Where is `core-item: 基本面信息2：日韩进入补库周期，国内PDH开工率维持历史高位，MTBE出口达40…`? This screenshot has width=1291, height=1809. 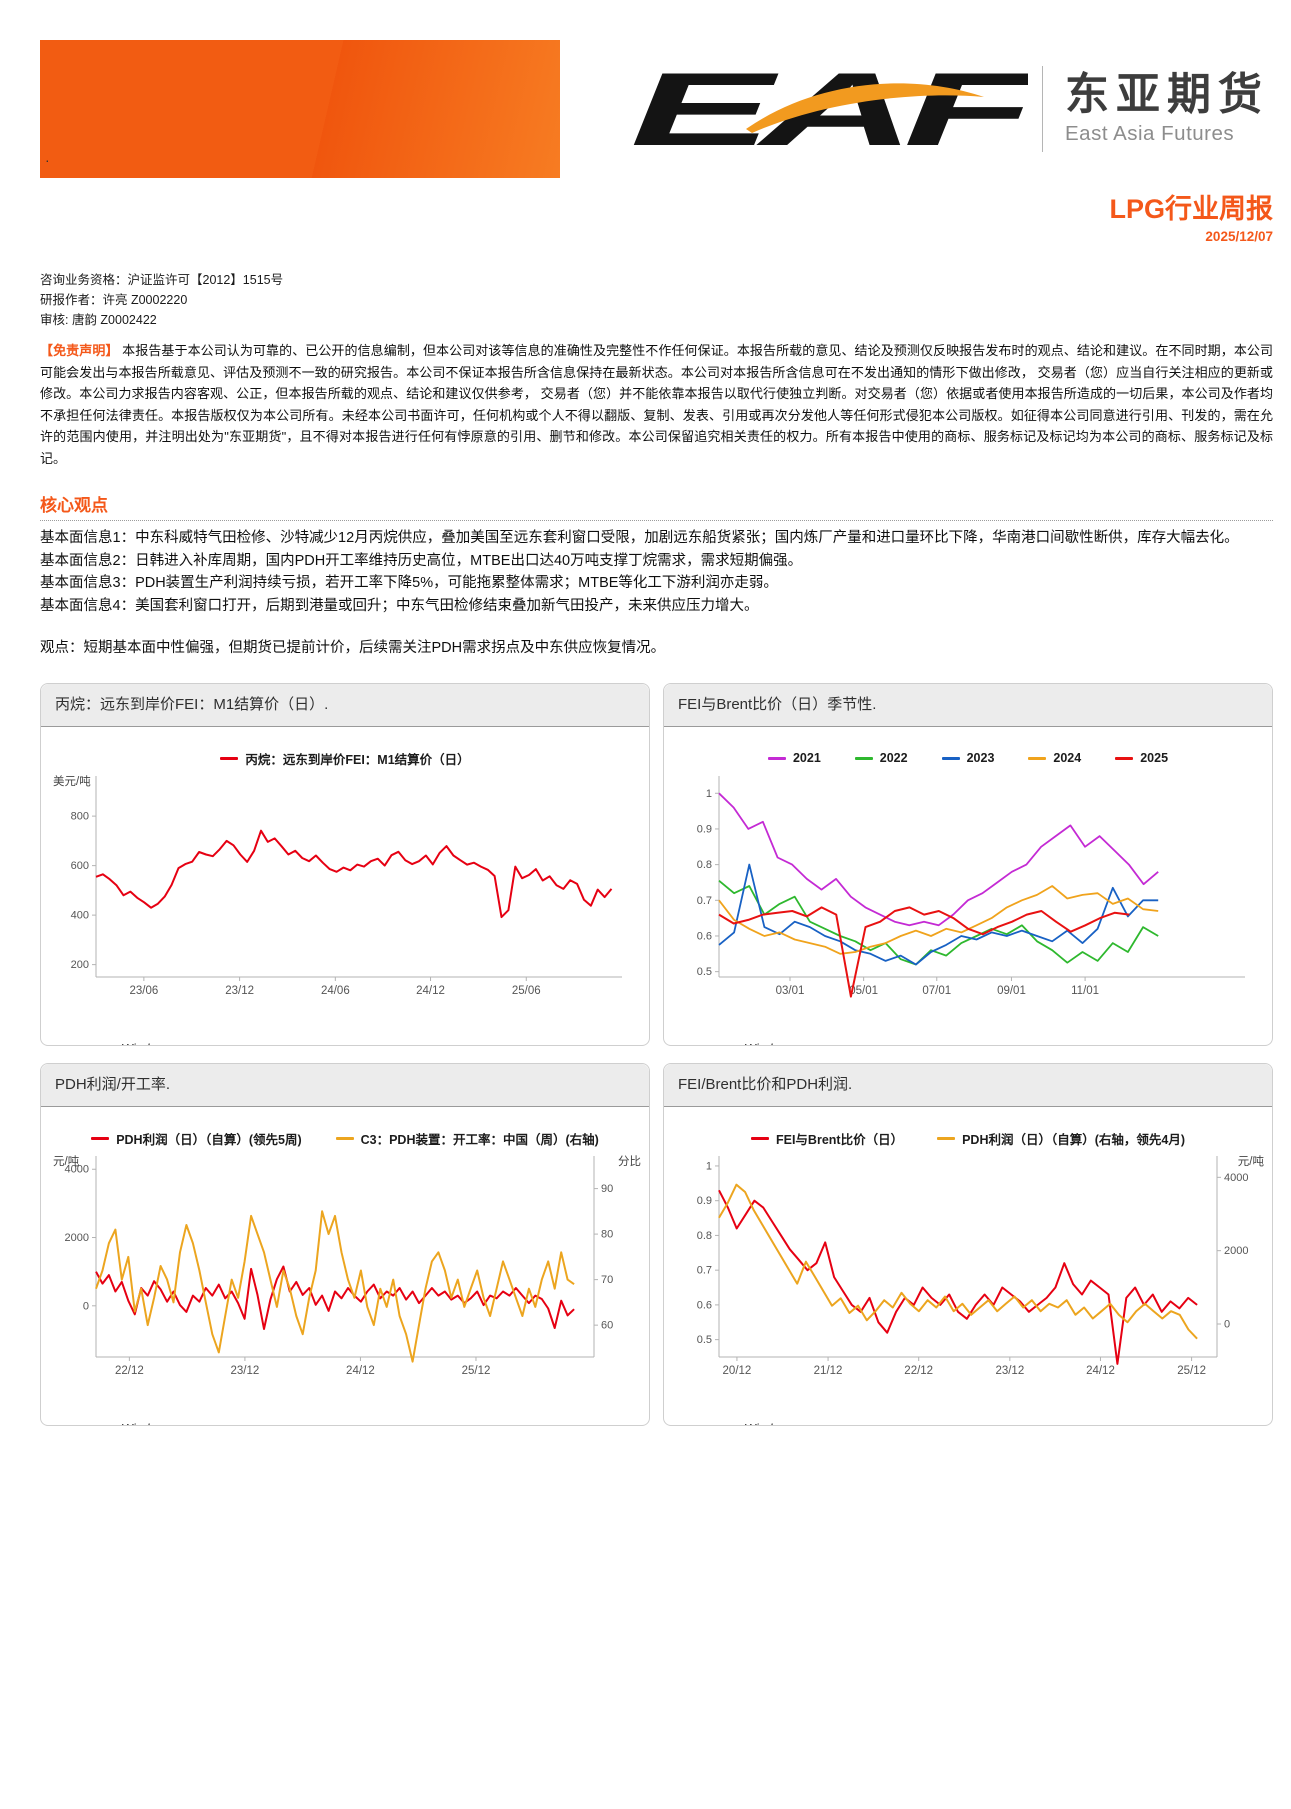
core-item: 基本面信息2：日韩进入补库周期，国内PDH开工率维持历史高位，MTBE出口达40… is located at coordinates (421, 560).